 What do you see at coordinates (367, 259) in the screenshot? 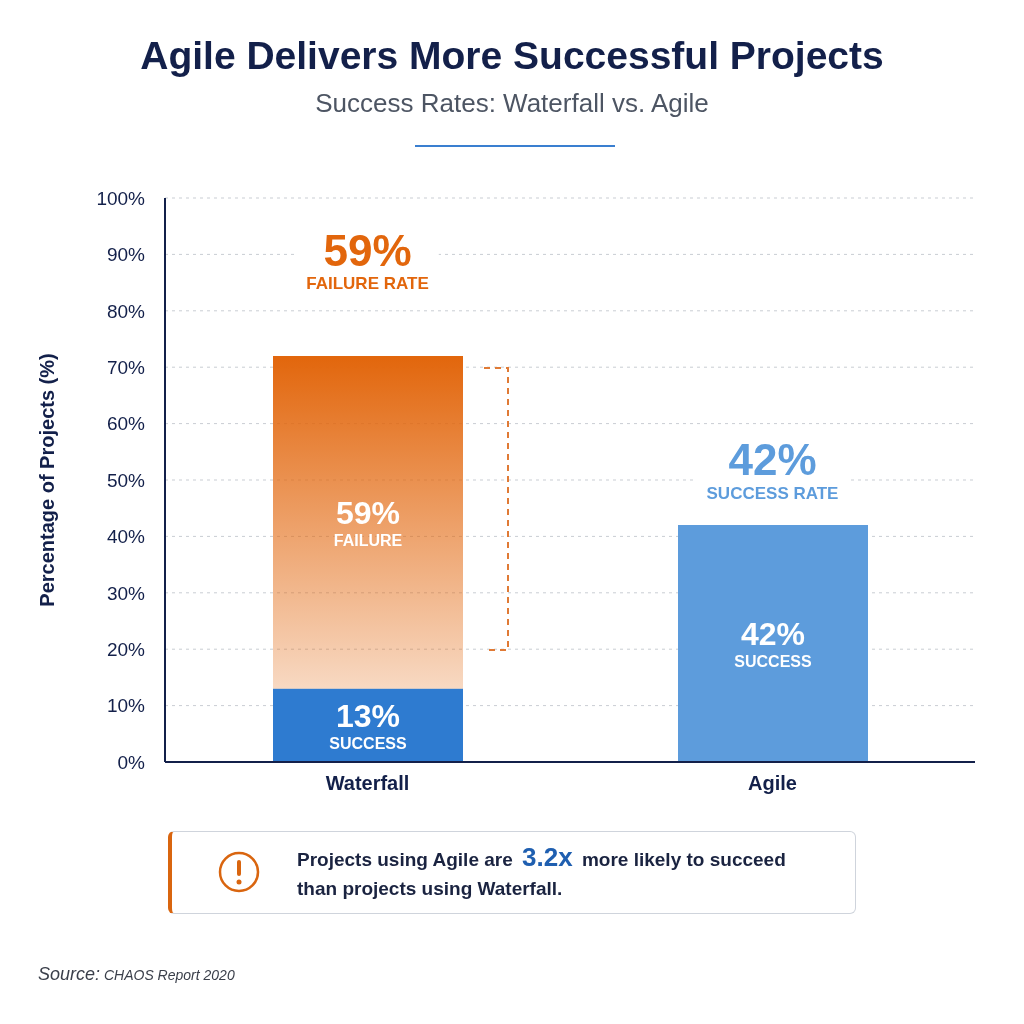
I see `annotation: 59% FAILURE RATE` at bounding box center [367, 259].